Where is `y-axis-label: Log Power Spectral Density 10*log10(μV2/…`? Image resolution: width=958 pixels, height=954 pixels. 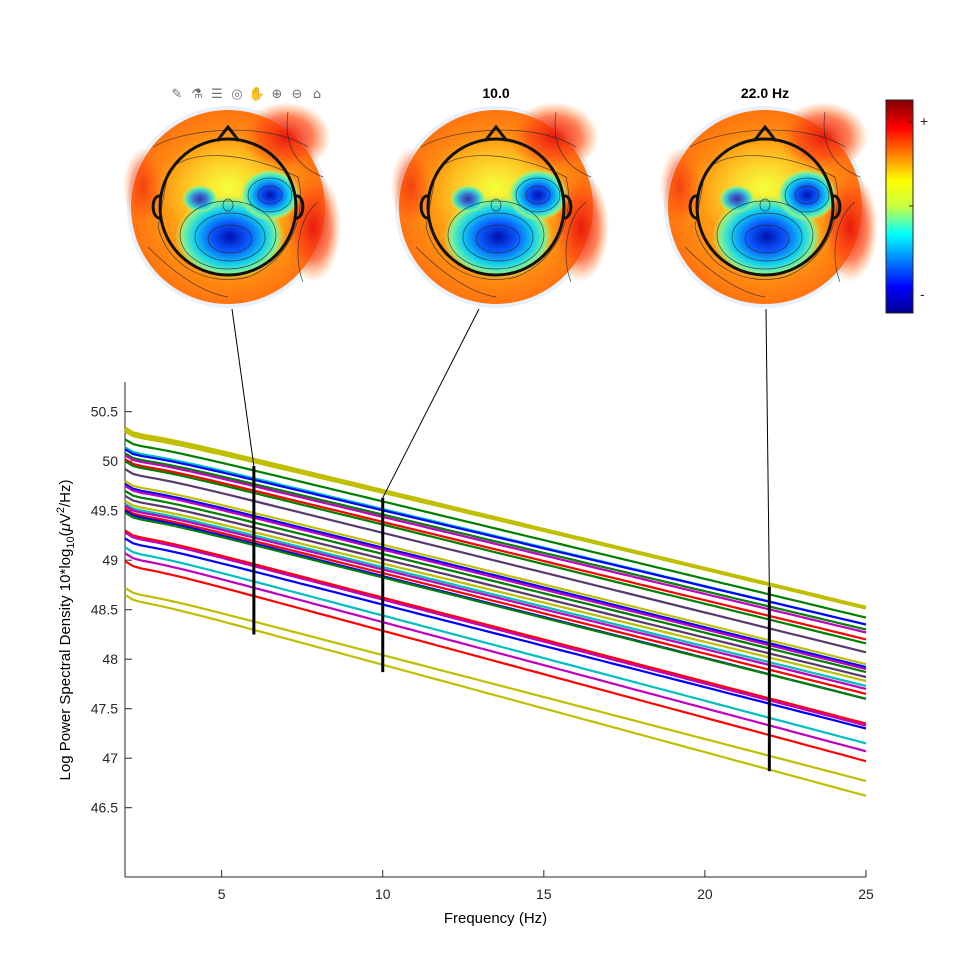
y-axis-label: Log Power Spectral Density 10*log10(μV2/… is located at coordinates (66, 630).